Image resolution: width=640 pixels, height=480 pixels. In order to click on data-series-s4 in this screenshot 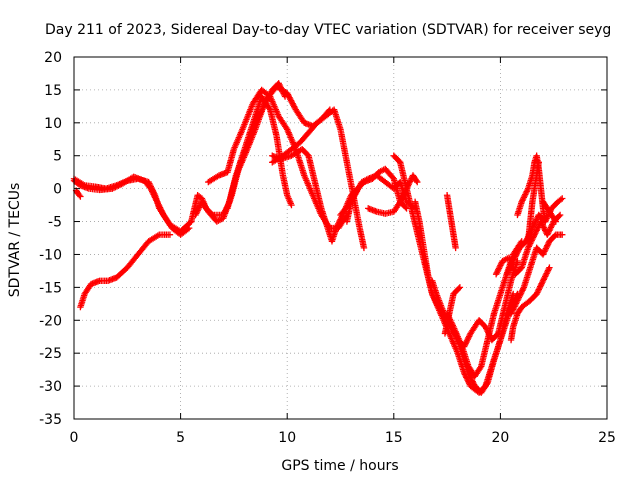, I will do `click(125, 271)`.